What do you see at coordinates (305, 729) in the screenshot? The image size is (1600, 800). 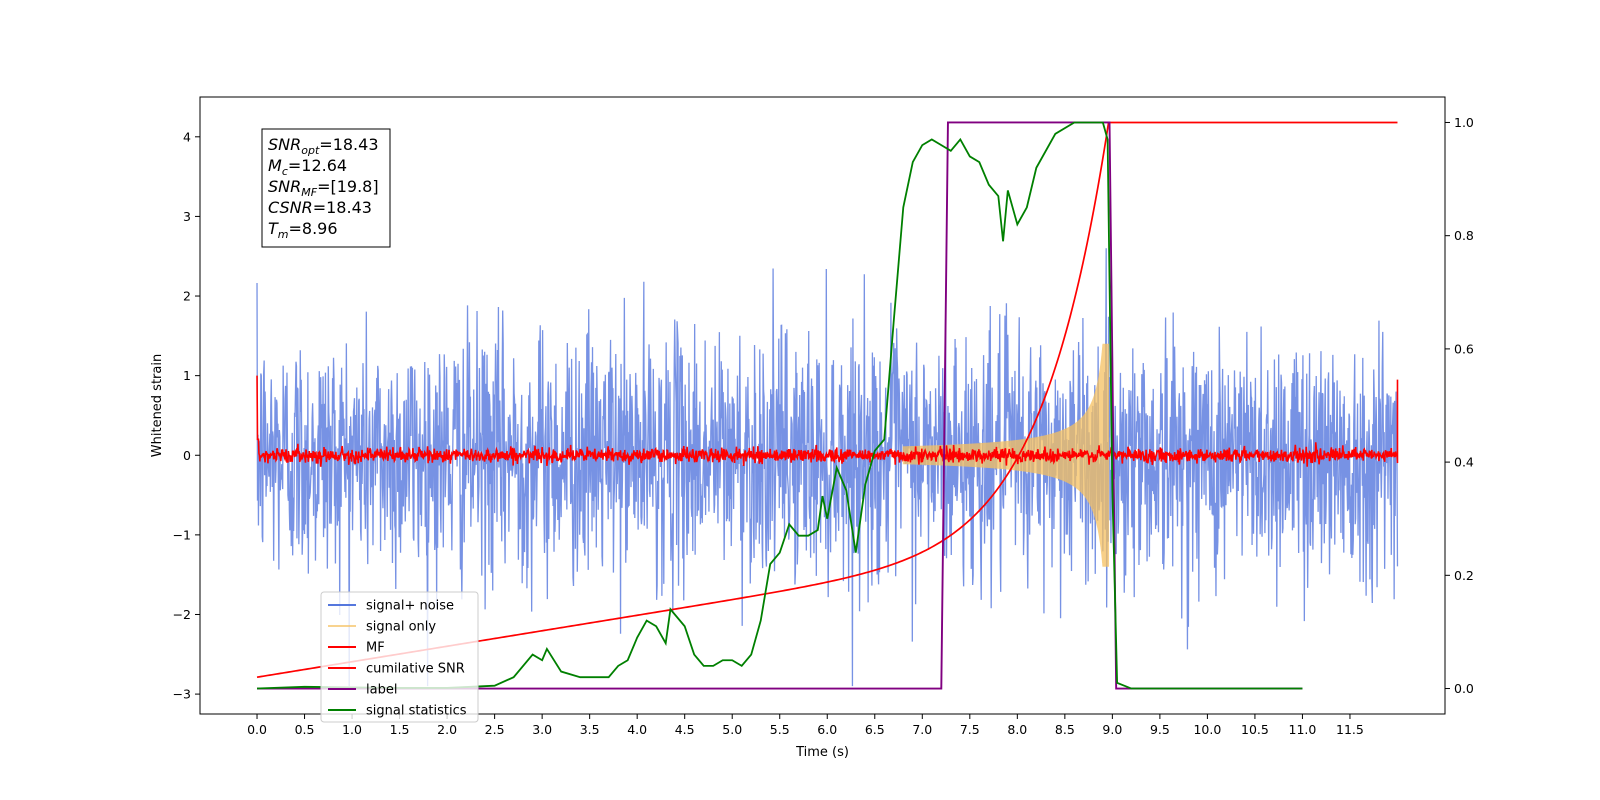 I see `x-tick-label: 0.5` at bounding box center [305, 729].